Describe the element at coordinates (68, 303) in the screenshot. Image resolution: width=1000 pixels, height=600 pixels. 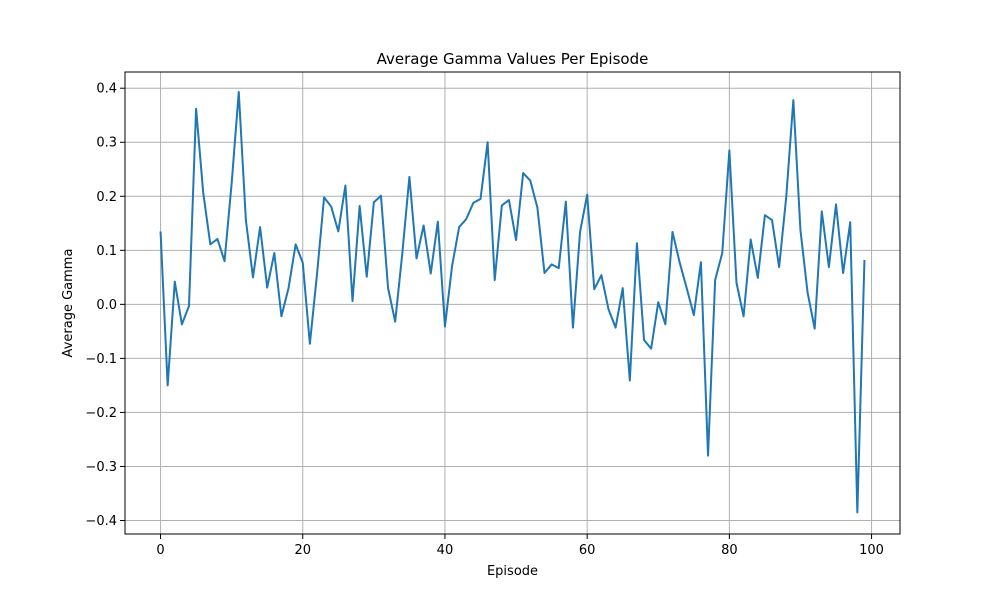
I see `y-axis-label: Average Gamma` at that location.